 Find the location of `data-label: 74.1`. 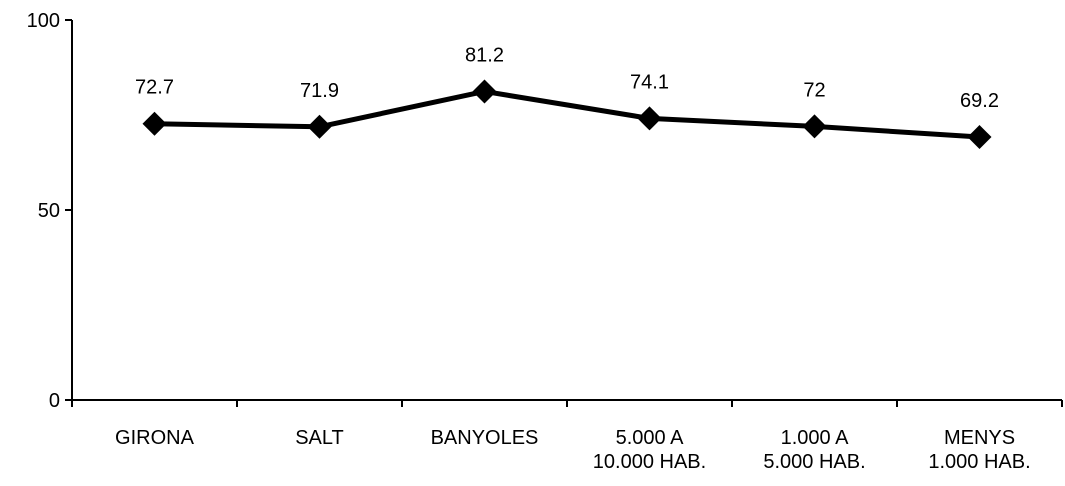

data-label: 74.1 is located at coordinates (649, 82).